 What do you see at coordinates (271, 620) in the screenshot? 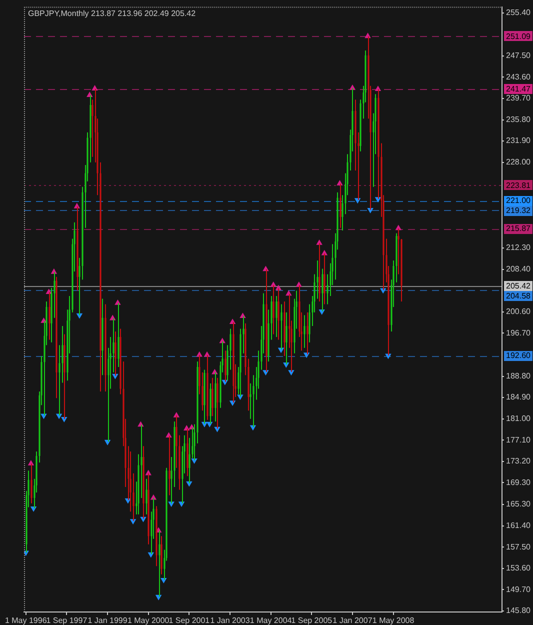
I see `x-tick-label: 1 May 2004` at bounding box center [271, 620].